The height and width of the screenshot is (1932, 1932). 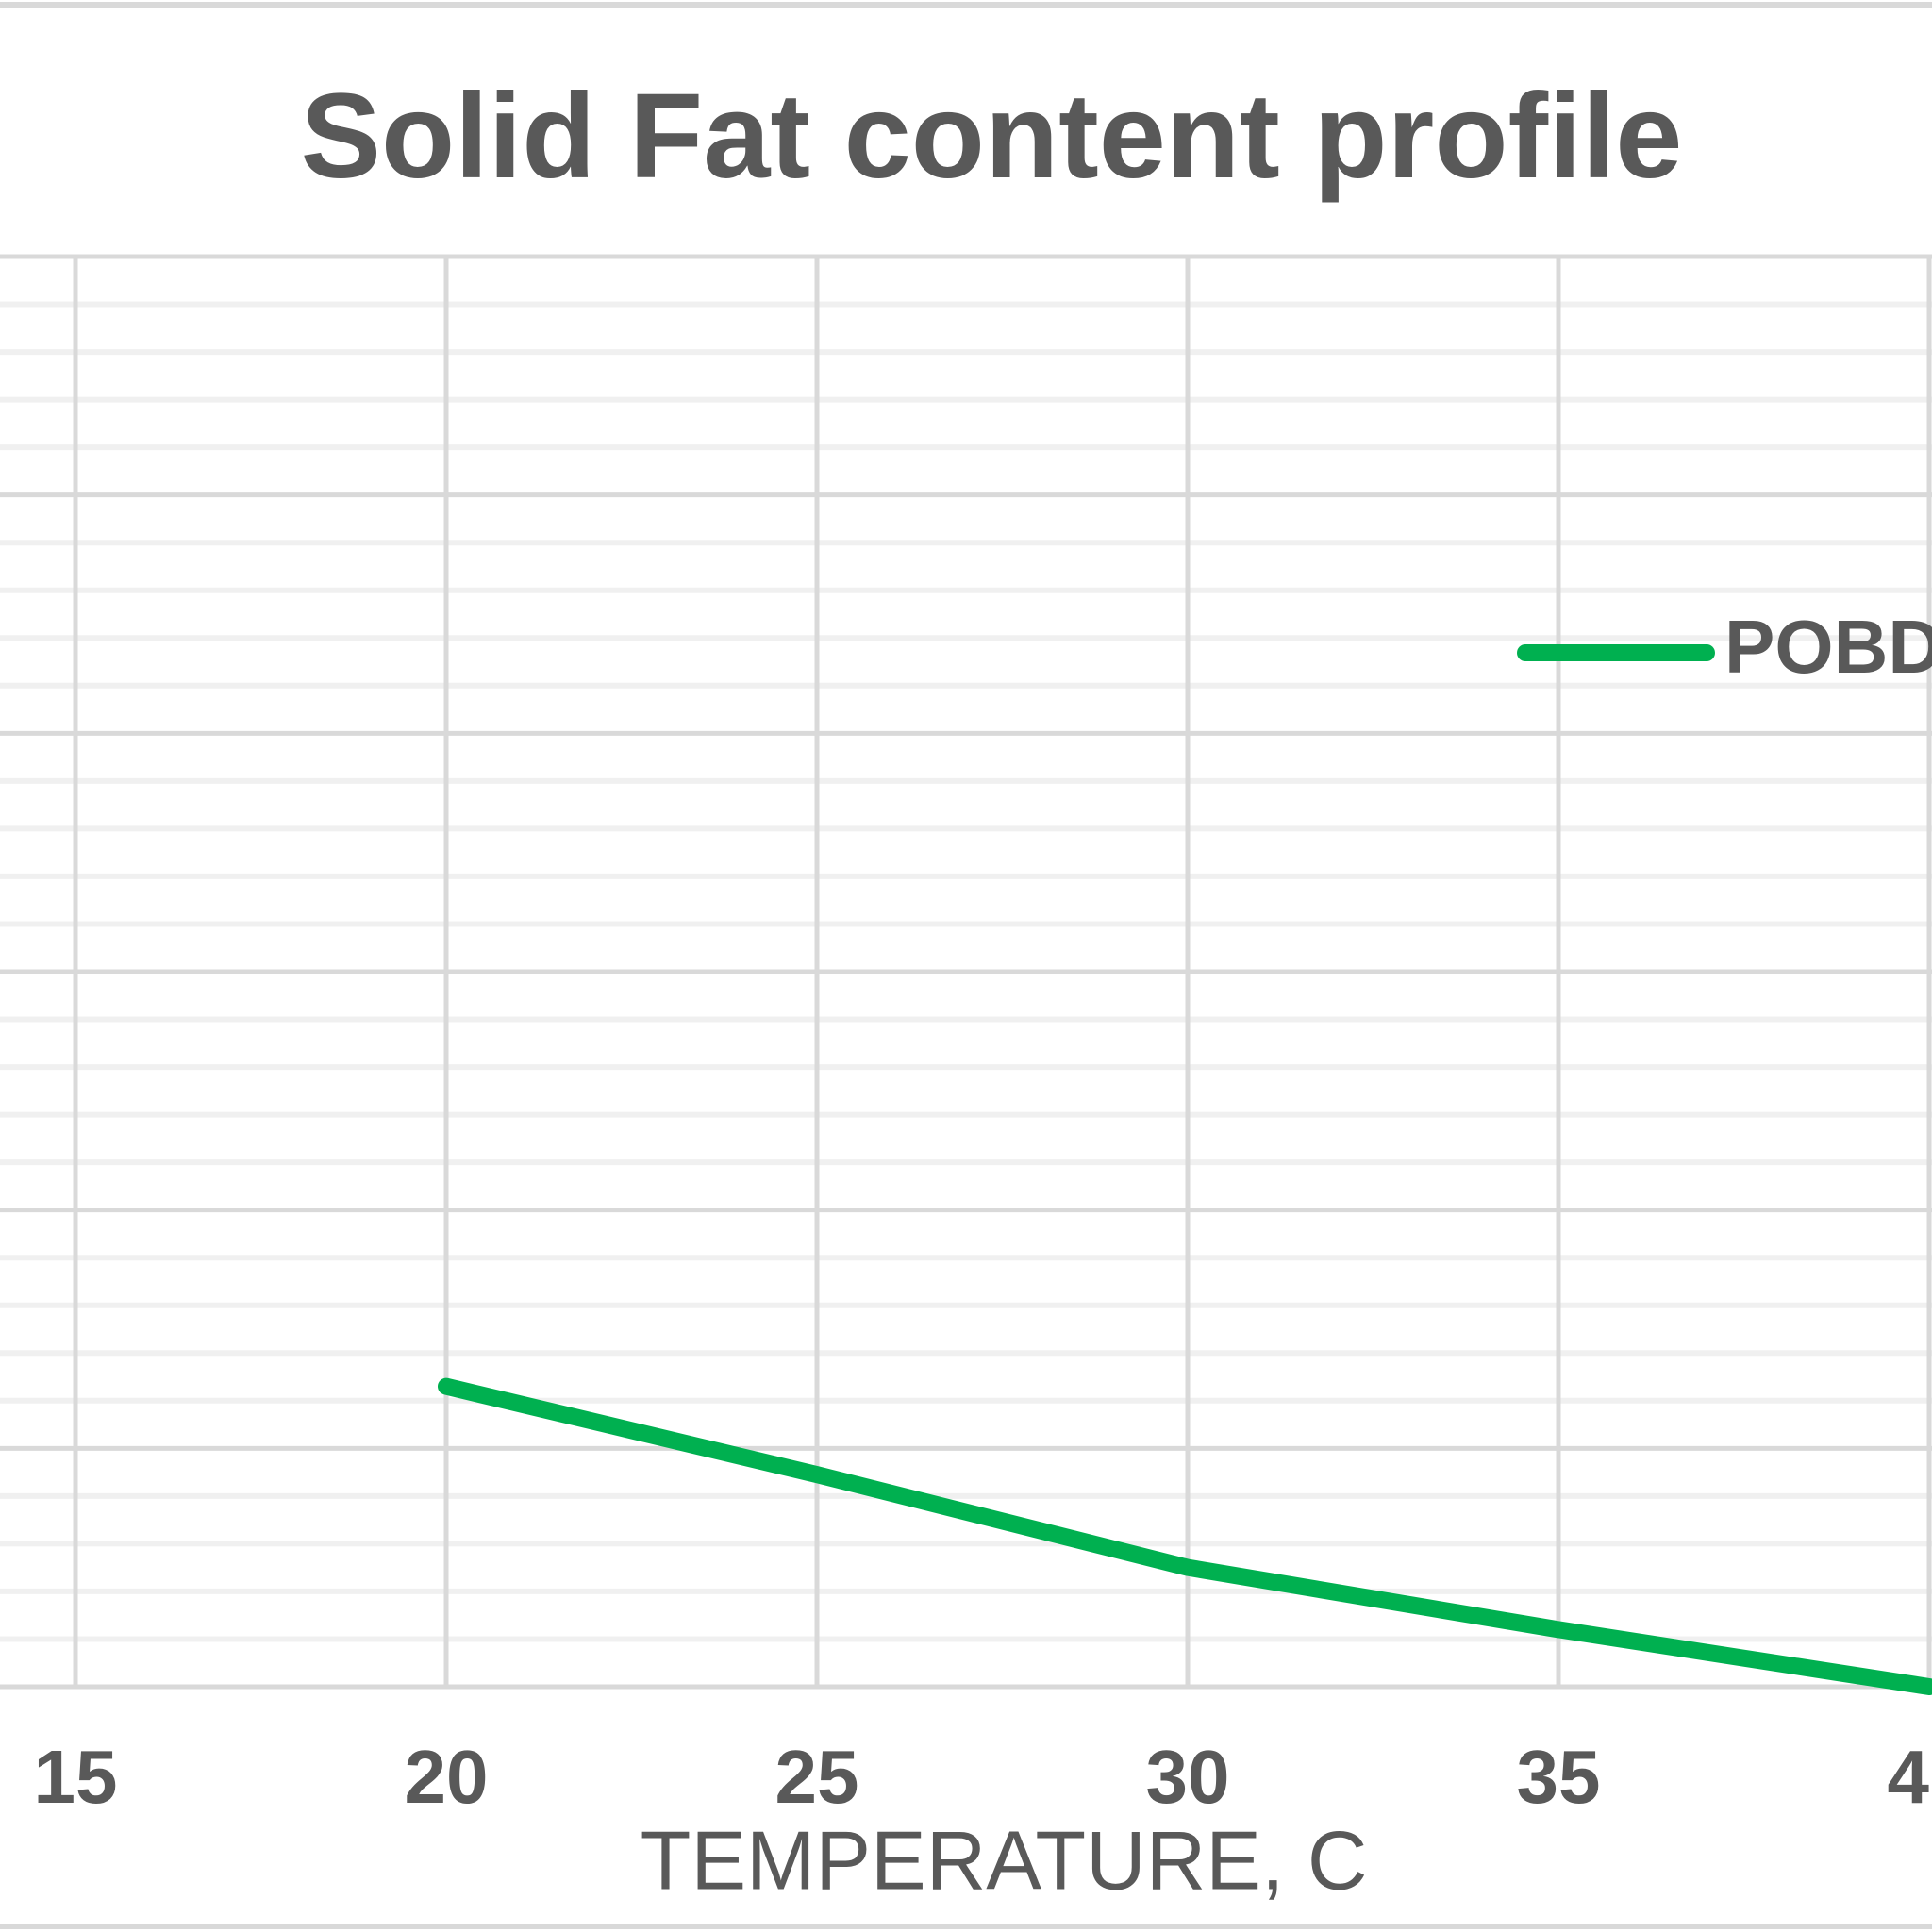 I want to click on data-line, so click(x=1185, y=1536).